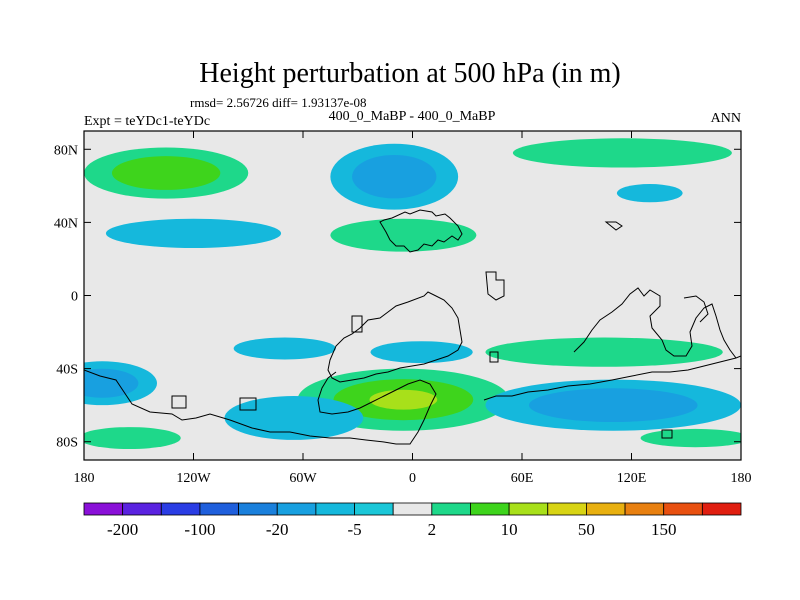 This screenshot has height=600, width=800. I want to click on stats-line: rmsd= 2.56726 diff= 1.93137e-08, so click(278, 102).